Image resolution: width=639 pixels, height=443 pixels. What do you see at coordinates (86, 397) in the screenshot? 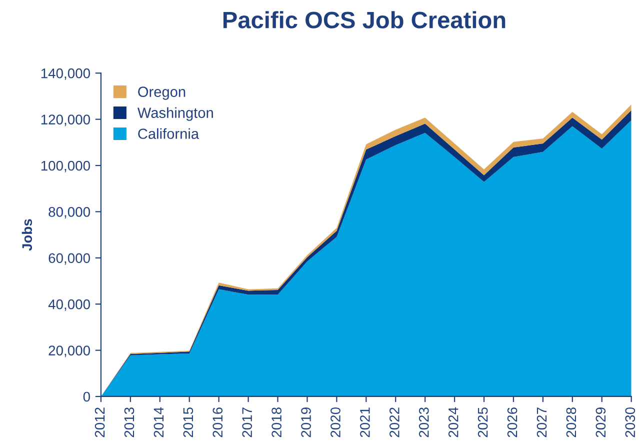
I see `y-tick-label: 0` at bounding box center [86, 397].